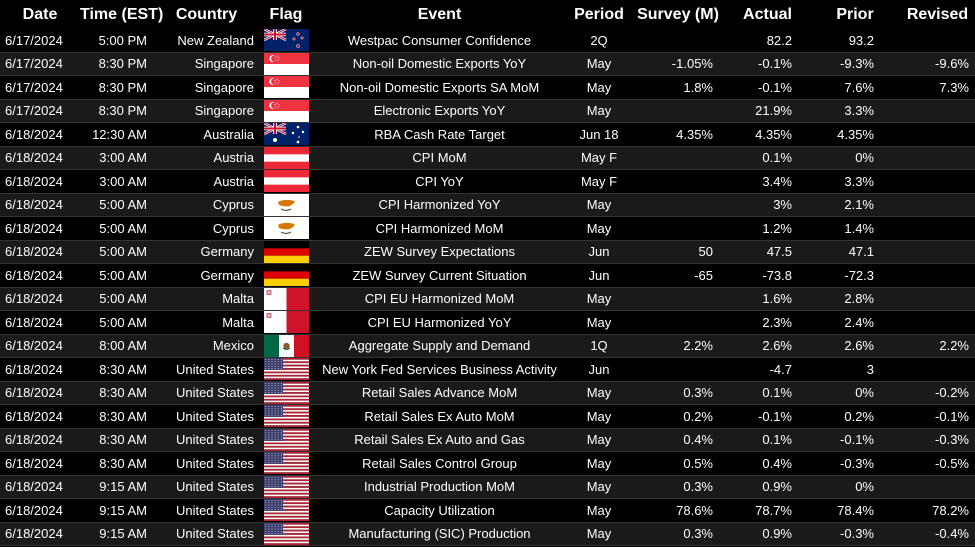 The height and width of the screenshot is (547, 975). Describe the element at coordinates (937, 393) in the screenshot. I see `row-revised: -0.2%` at that location.